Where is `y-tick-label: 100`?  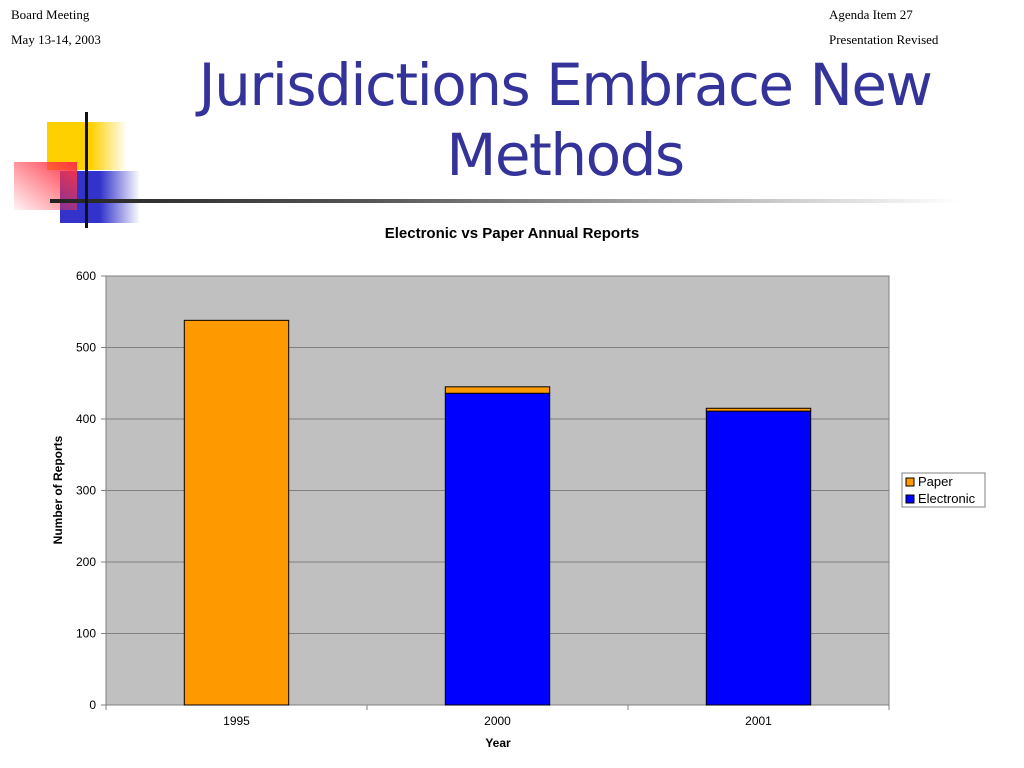 y-tick-label: 100 is located at coordinates (86, 634).